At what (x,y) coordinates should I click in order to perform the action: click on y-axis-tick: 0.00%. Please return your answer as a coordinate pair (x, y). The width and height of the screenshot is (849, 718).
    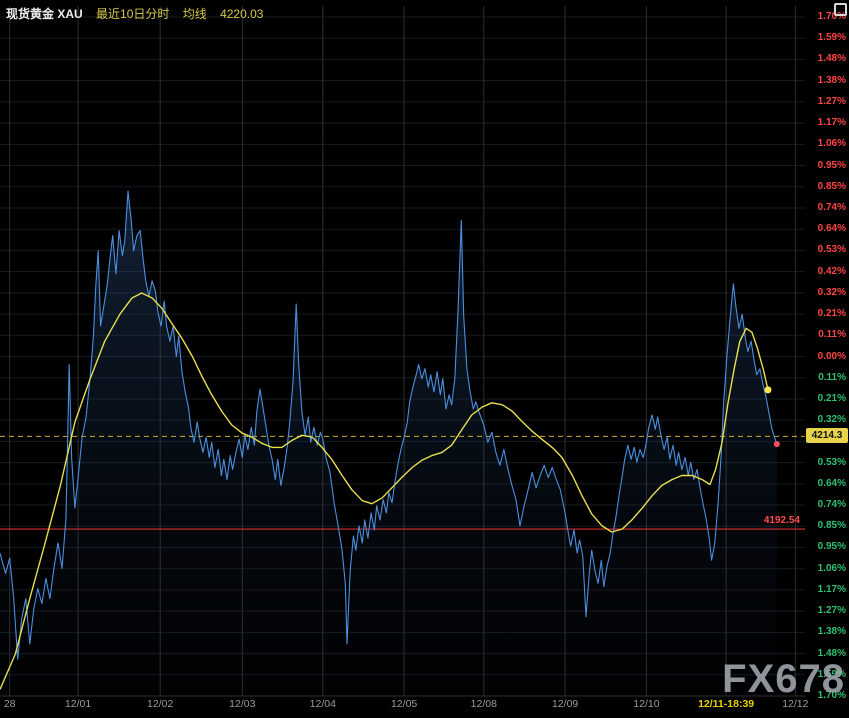
    Looking at the image, I should click on (831, 356).